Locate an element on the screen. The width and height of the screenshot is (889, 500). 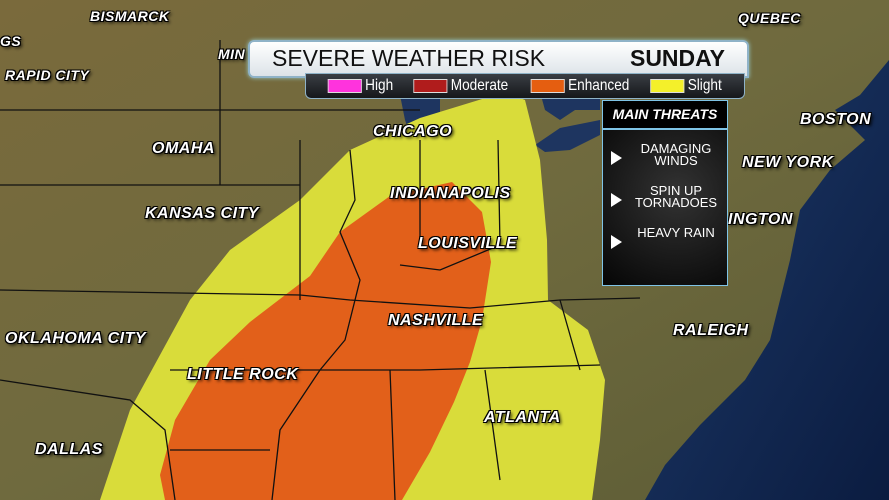
day-label: SUNDAY is located at coordinates (677, 58).